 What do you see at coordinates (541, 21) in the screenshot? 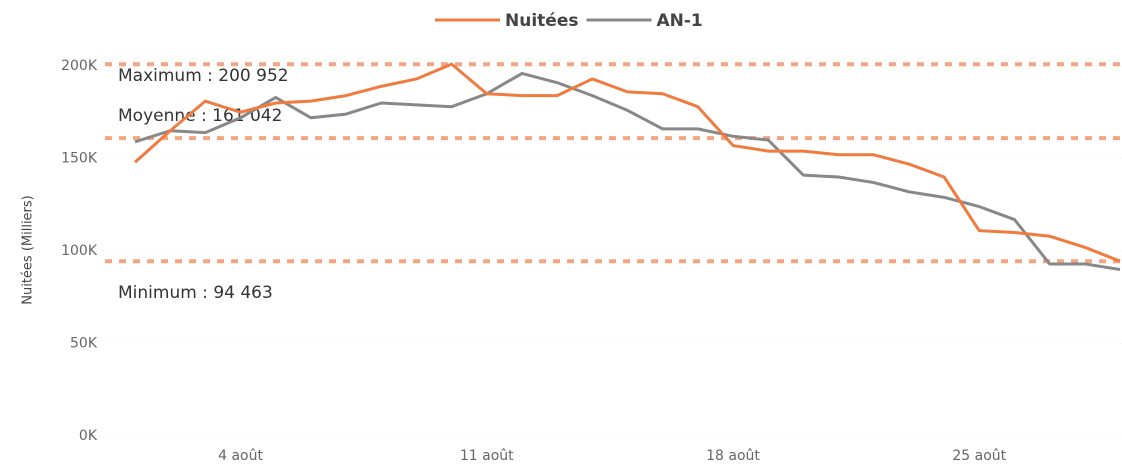
I see `legend-label: Nuitées` at bounding box center [541, 21].